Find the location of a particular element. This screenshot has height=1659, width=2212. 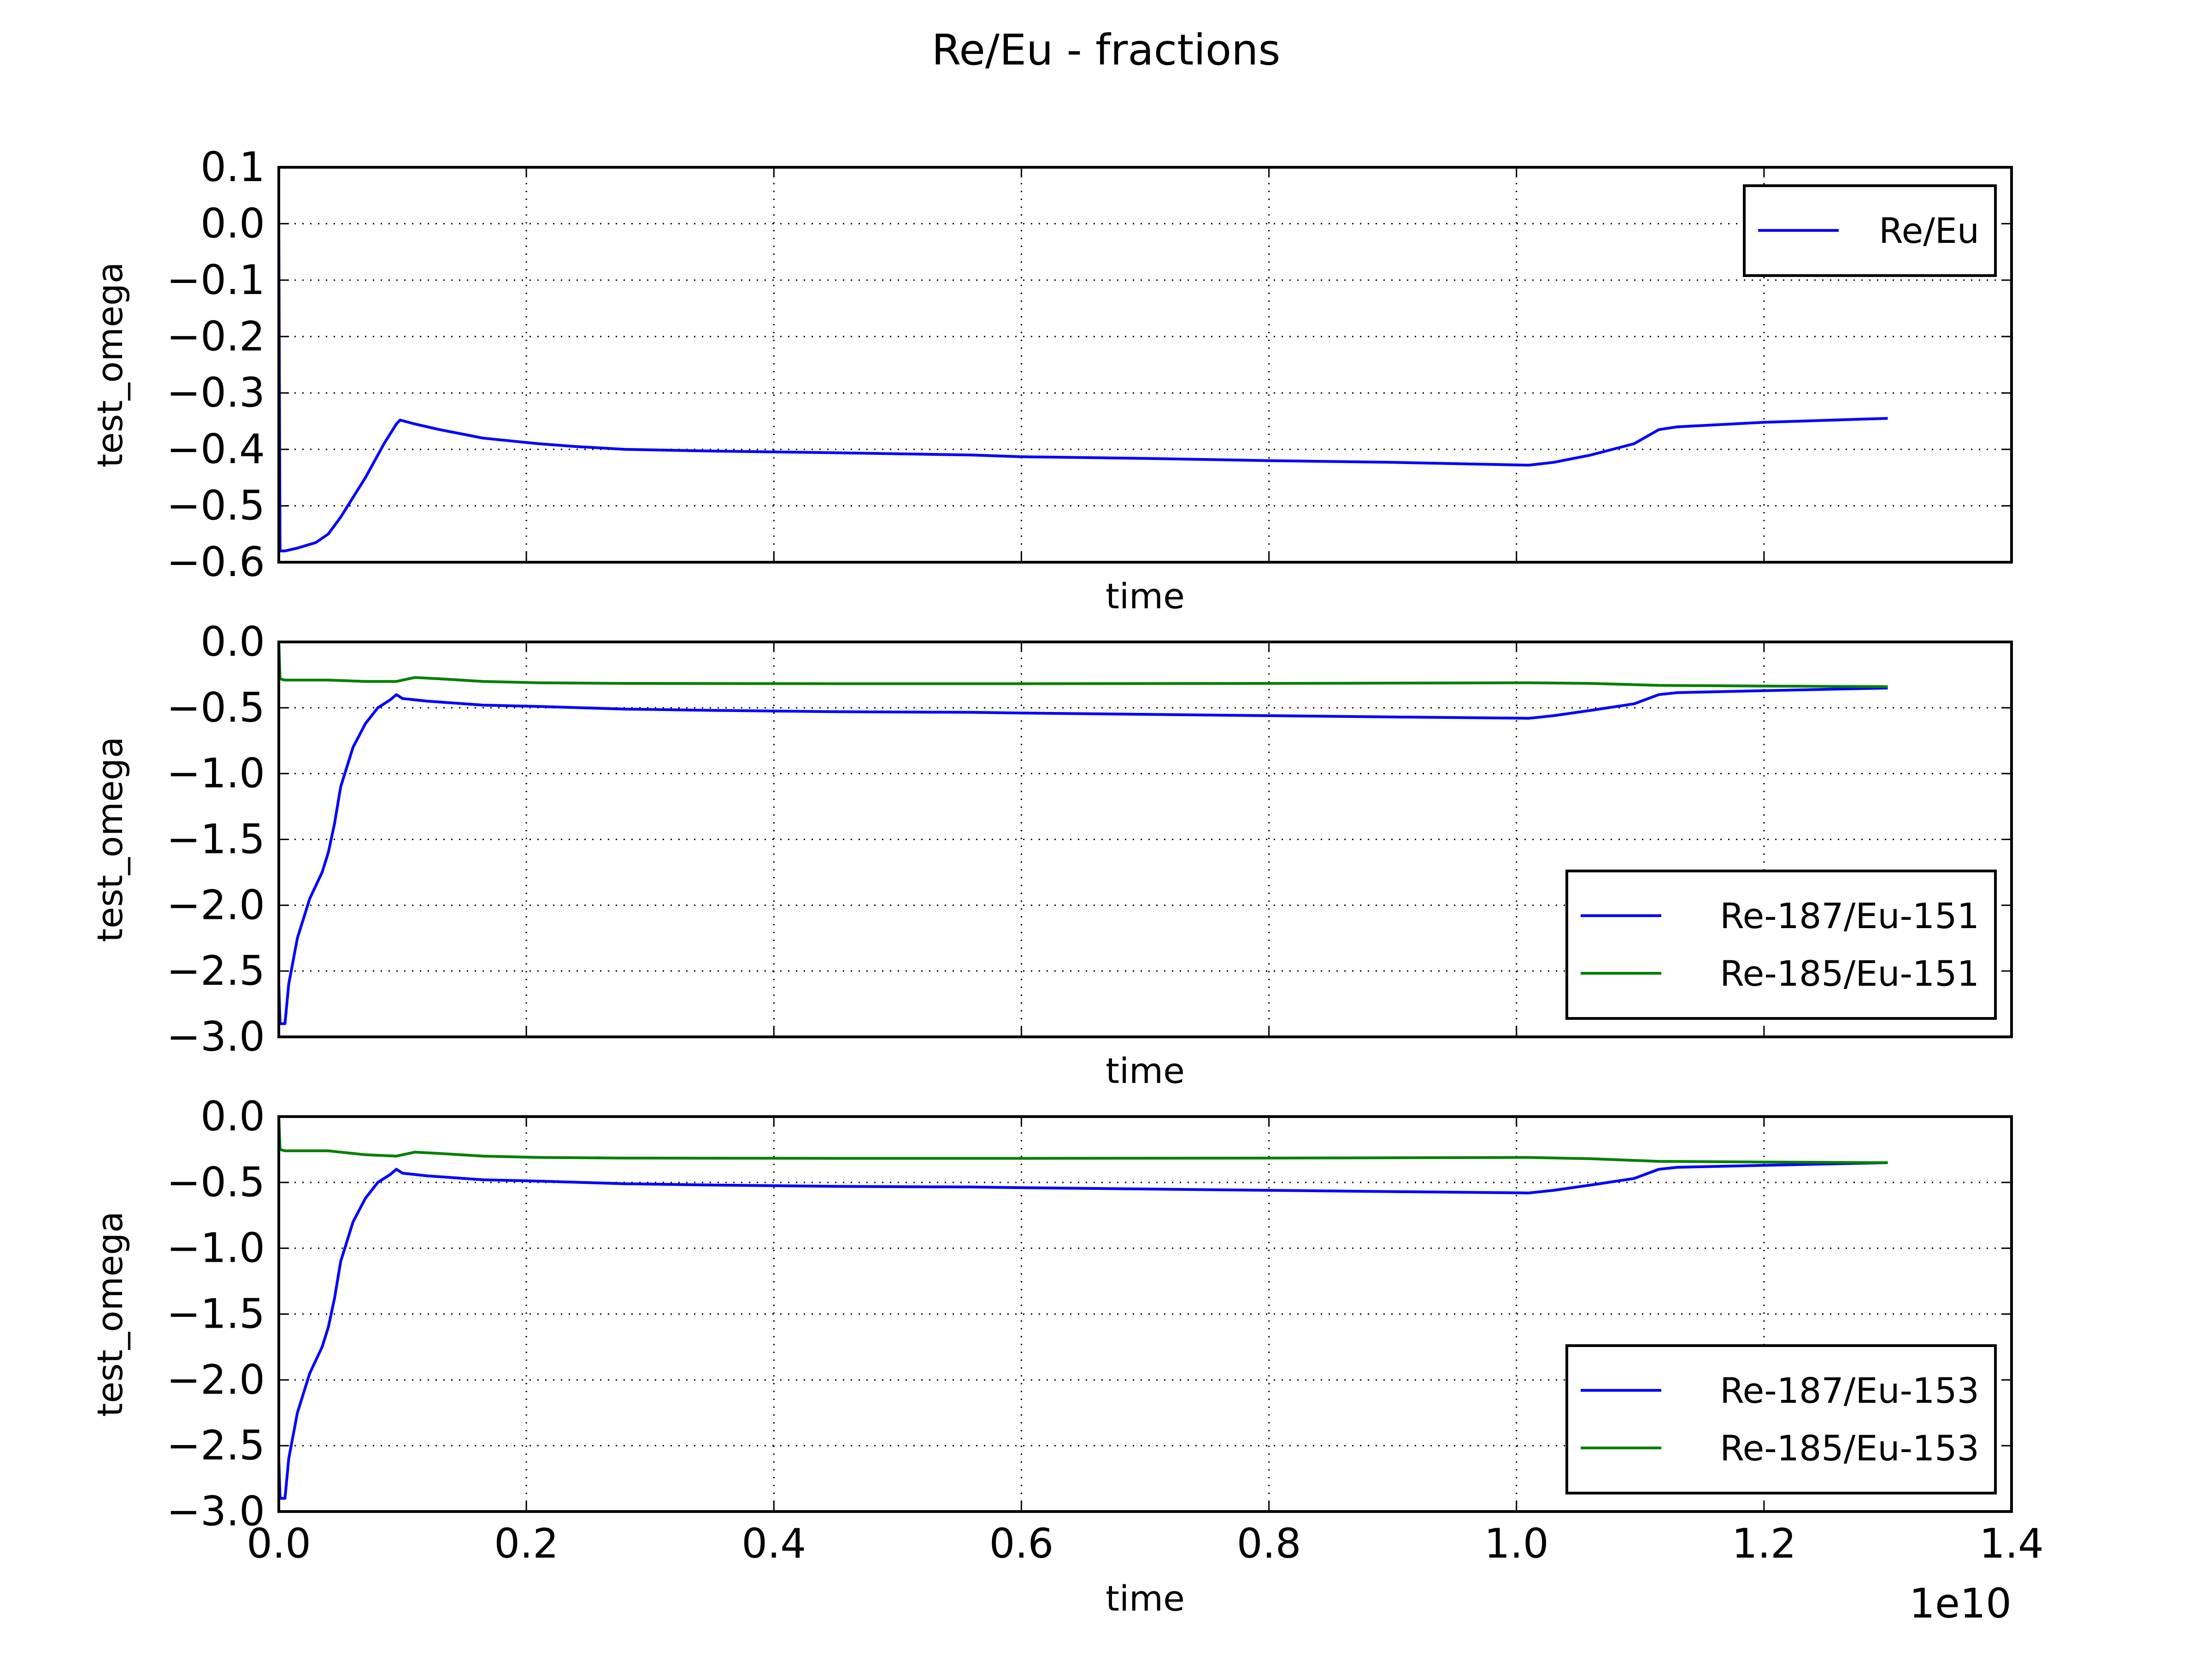

legend: Re-187/Eu-153 Re-185/Eu-153 is located at coordinates (1781, 1419).